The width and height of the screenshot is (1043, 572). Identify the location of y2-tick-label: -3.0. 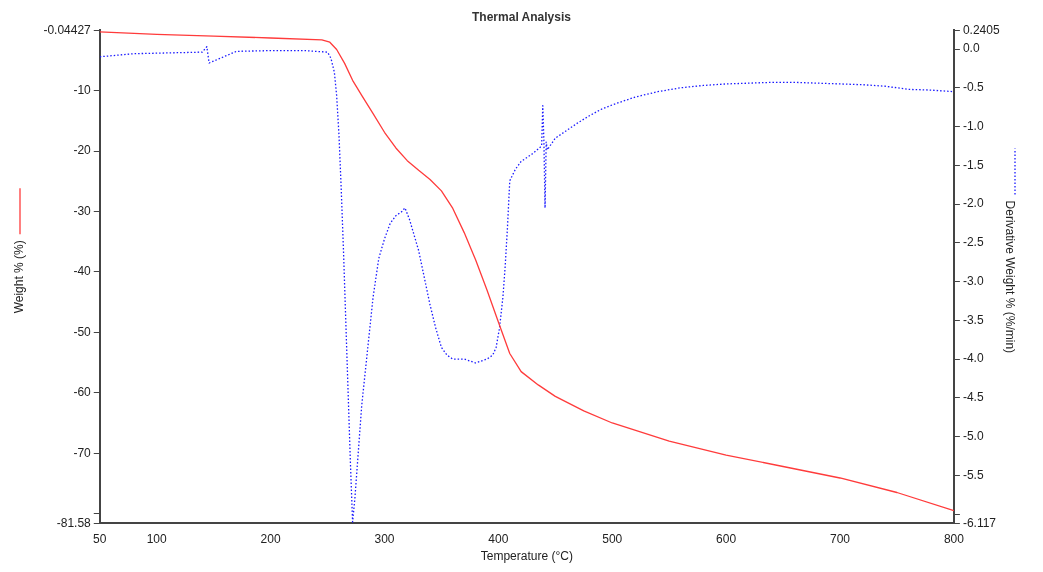
(973, 280).